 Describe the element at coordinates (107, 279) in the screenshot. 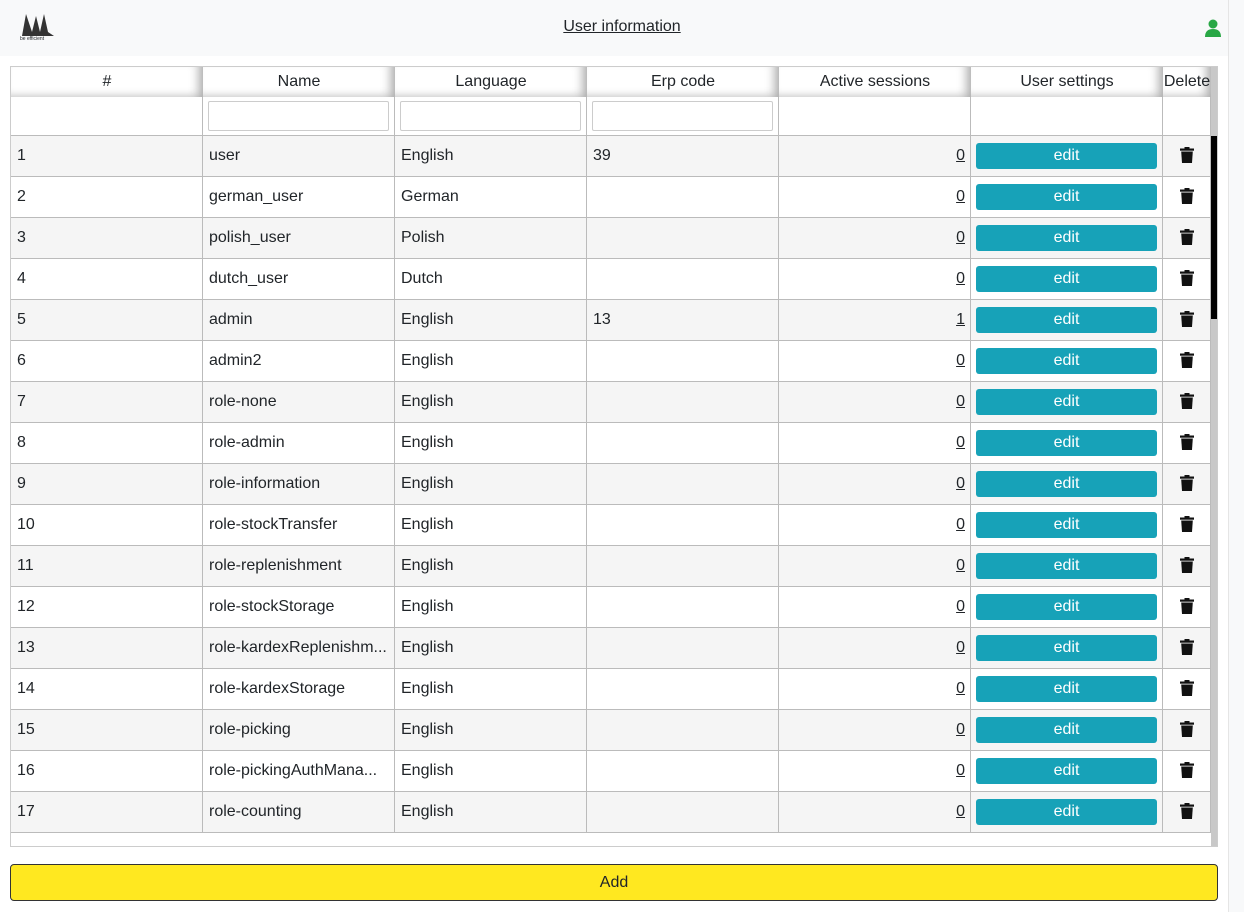

I see `table-cell: 4` at that location.